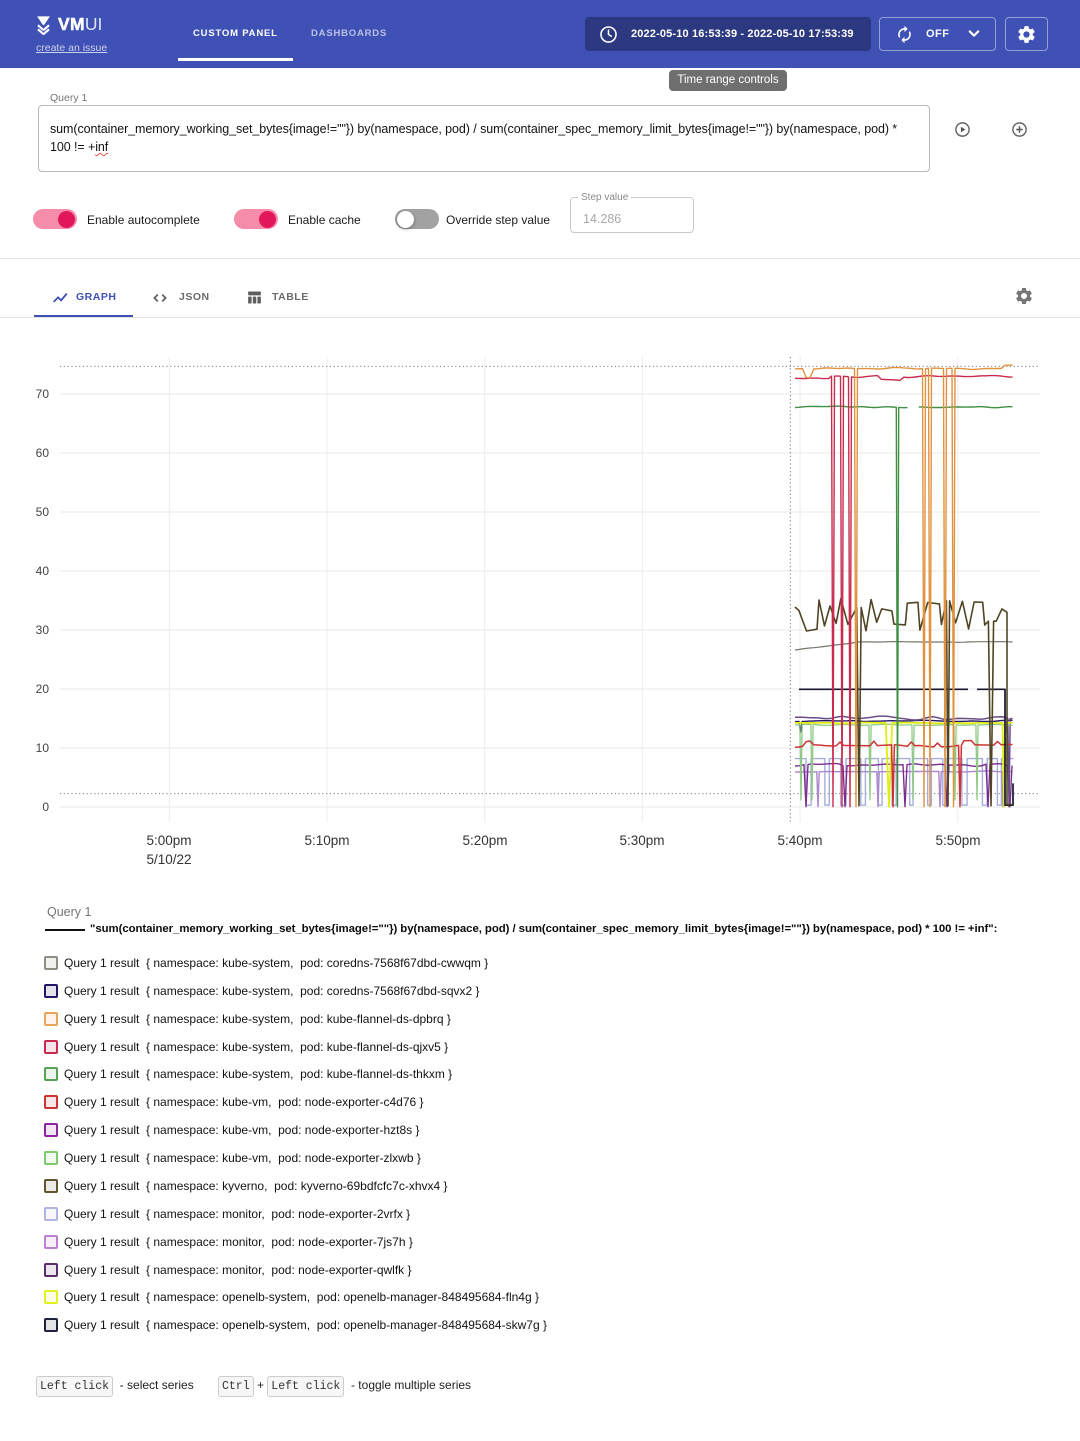  Describe the element at coordinates (43, 394) in the screenshot. I see `svg-text: 70` at that location.